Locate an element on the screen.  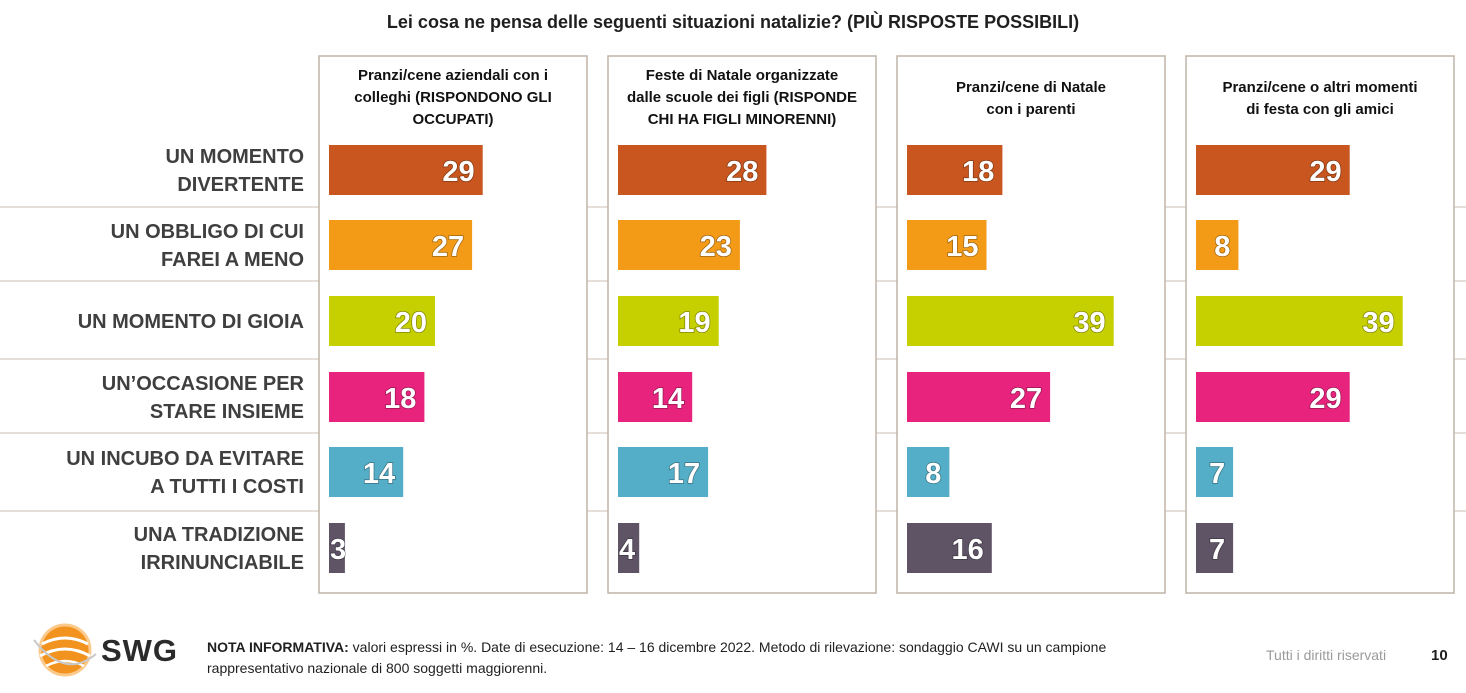
bar-value-label: 17 is located at coordinates (684, 474).